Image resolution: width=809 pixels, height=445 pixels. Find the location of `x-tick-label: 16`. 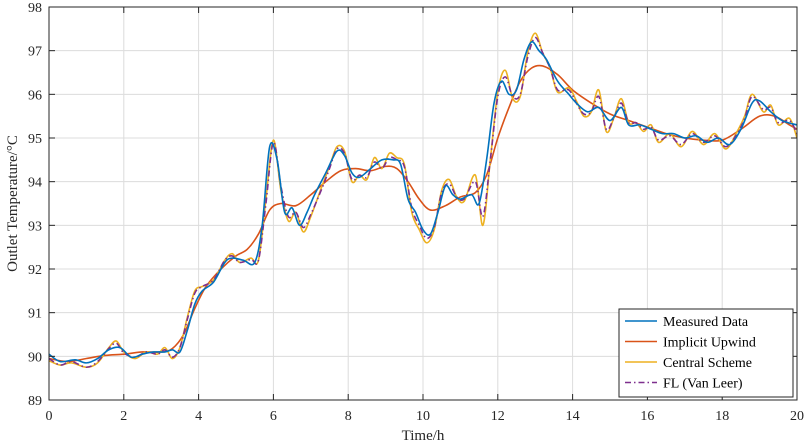

x-tick-label: 16 is located at coordinates (647, 416).